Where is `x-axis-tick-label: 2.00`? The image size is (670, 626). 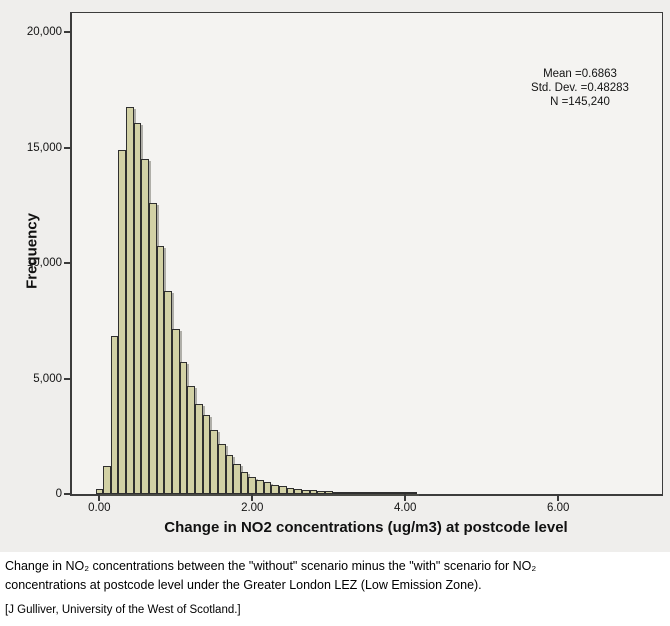 x-axis-tick-label: 2.00 is located at coordinates (252, 508).